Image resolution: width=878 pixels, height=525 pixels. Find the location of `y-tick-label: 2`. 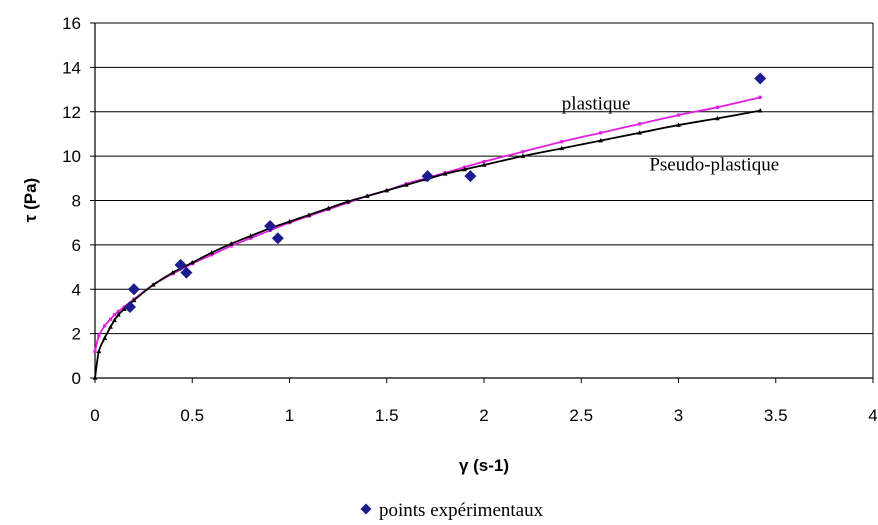

y-tick-label: 2 is located at coordinates (76, 334).